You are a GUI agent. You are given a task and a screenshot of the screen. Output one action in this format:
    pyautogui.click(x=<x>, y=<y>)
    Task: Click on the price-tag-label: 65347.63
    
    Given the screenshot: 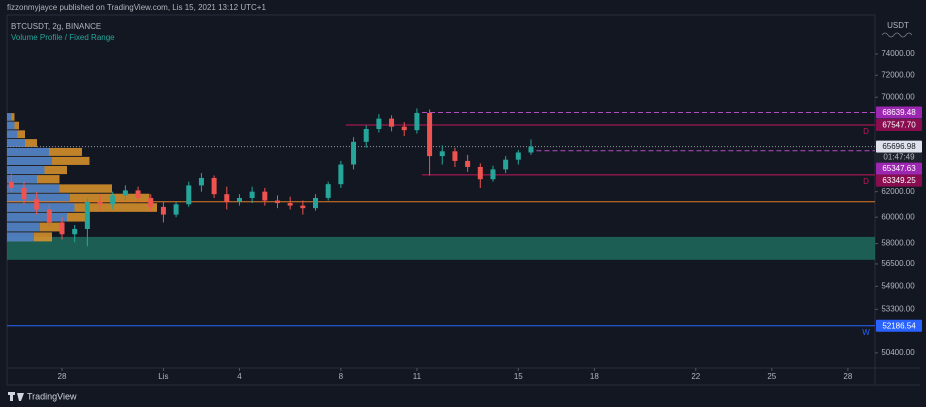 What is the action you would take?
    pyautogui.click(x=899, y=168)
    